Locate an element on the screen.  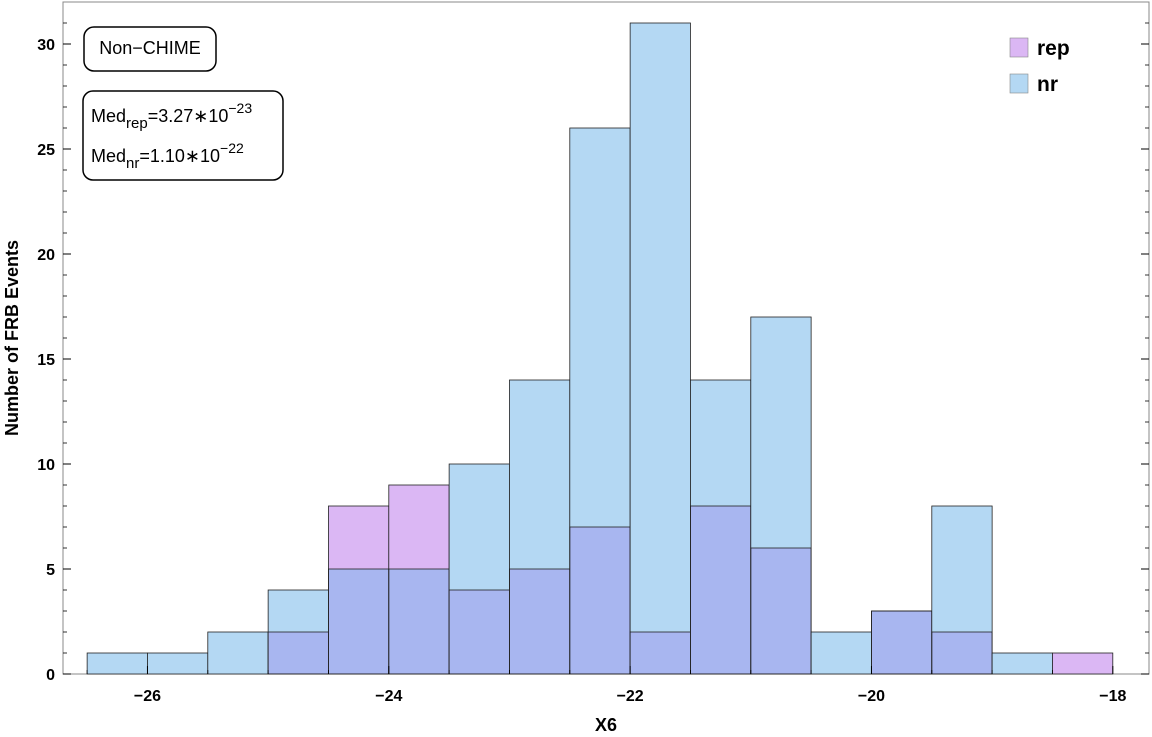
y-tick-label: 10 is located at coordinates (46, 465).